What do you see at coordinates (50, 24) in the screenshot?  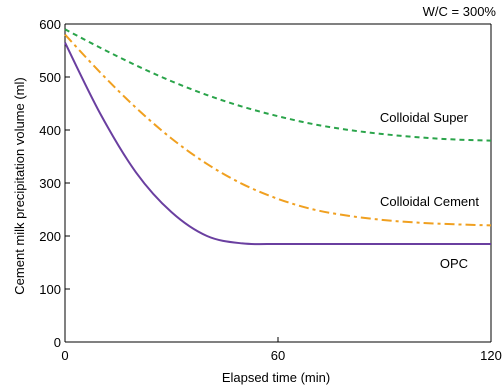 I see `y-tick-label: 600` at bounding box center [50, 24].